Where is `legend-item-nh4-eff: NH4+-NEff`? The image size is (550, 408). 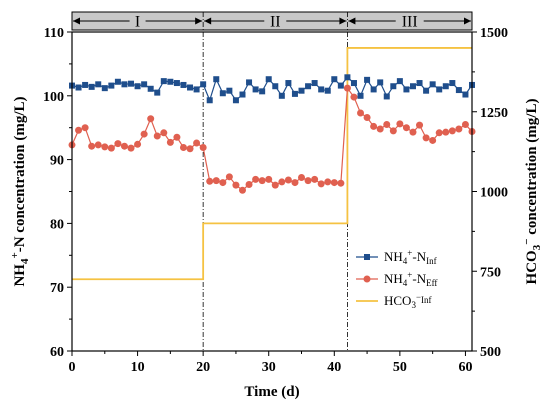 legend-item-nh4-eff: NH4+-NEff is located at coordinates (396, 279).